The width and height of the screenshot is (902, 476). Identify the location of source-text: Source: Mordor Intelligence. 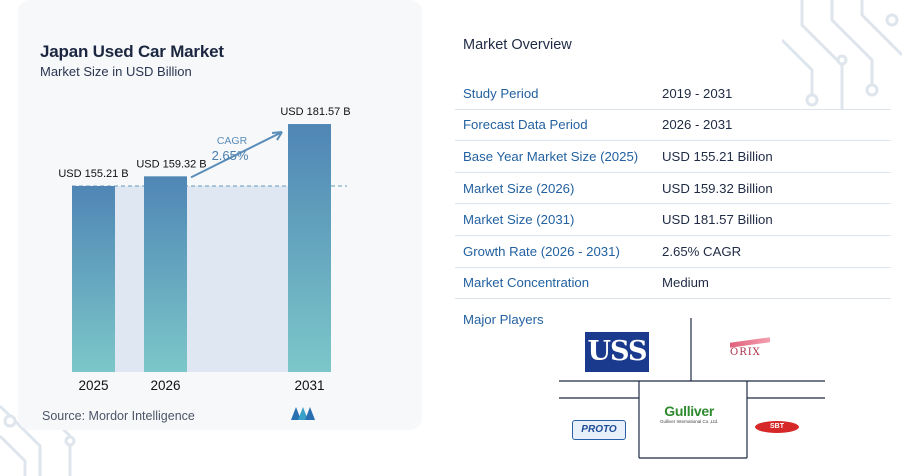
(118, 416).